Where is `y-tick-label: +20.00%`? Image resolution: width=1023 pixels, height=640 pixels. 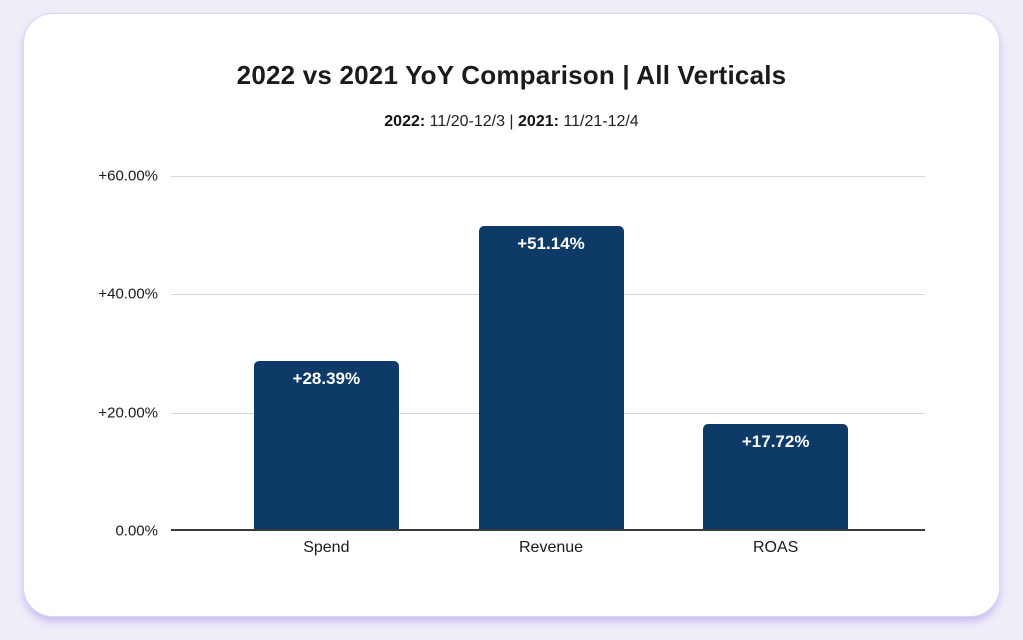 y-tick-label: +20.00% is located at coordinates (128, 413).